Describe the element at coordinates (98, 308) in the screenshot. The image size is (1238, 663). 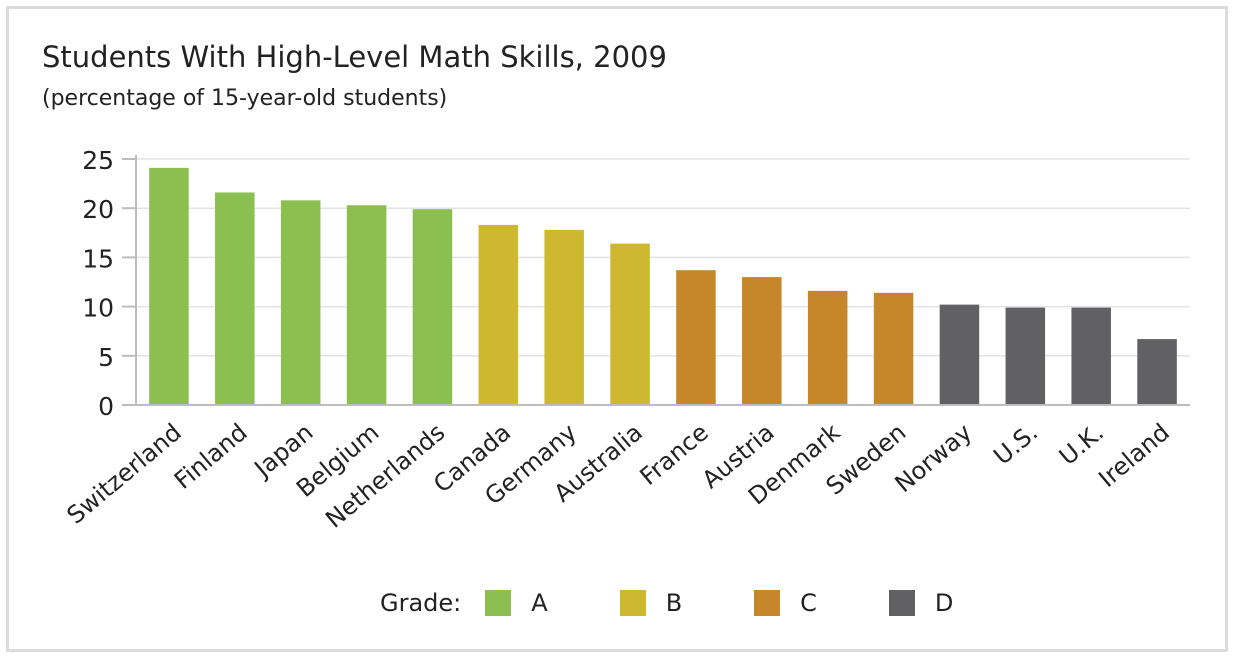
I see `y-tick-label: 10` at that location.